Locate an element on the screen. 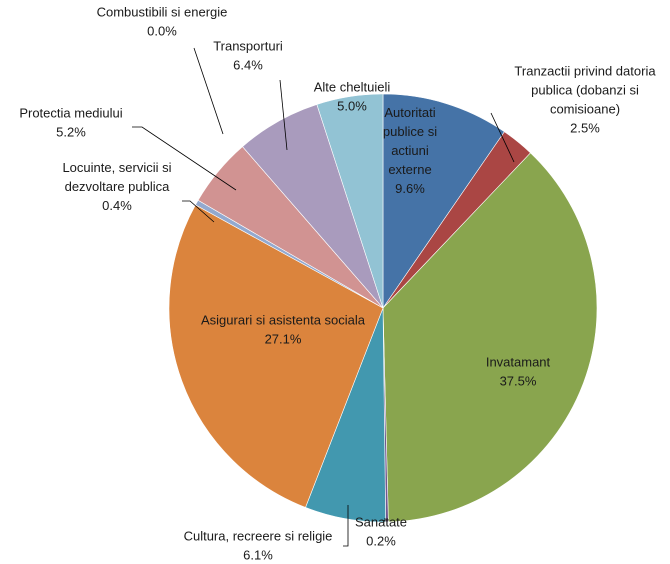 Image resolution: width=670 pixels, height=564 pixels. slice-category-label: Asigurari si asistenta sociala is located at coordinates (283, 320).